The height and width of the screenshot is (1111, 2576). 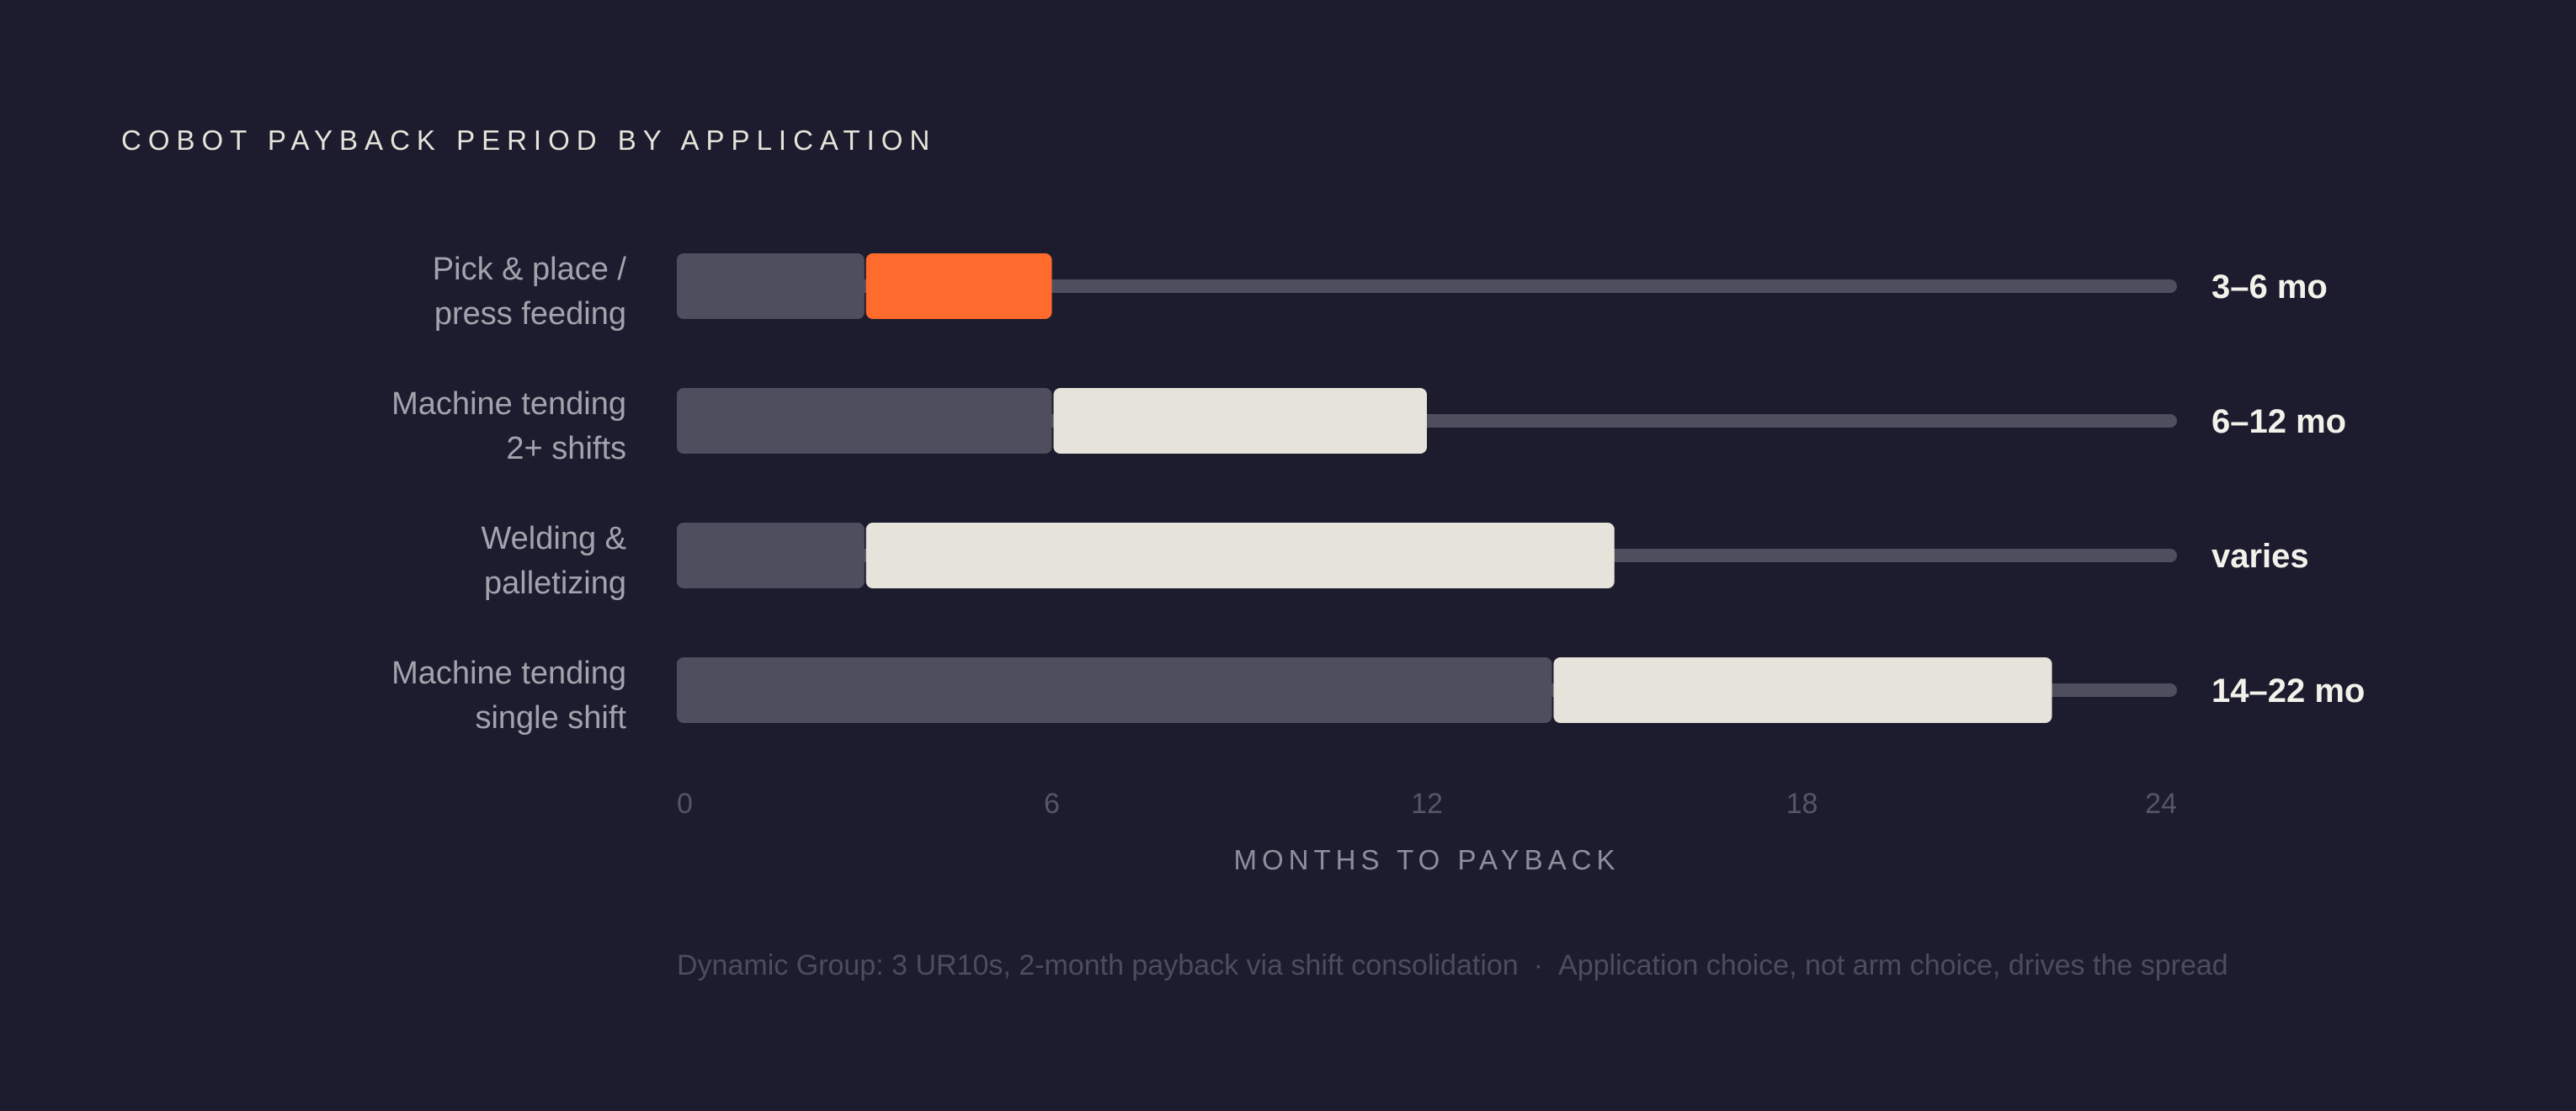 What do you see at coordinates (2288, 691) in the screenshot?
I see `value-label: 14–22 mo` at bounding box center [2288, 691].